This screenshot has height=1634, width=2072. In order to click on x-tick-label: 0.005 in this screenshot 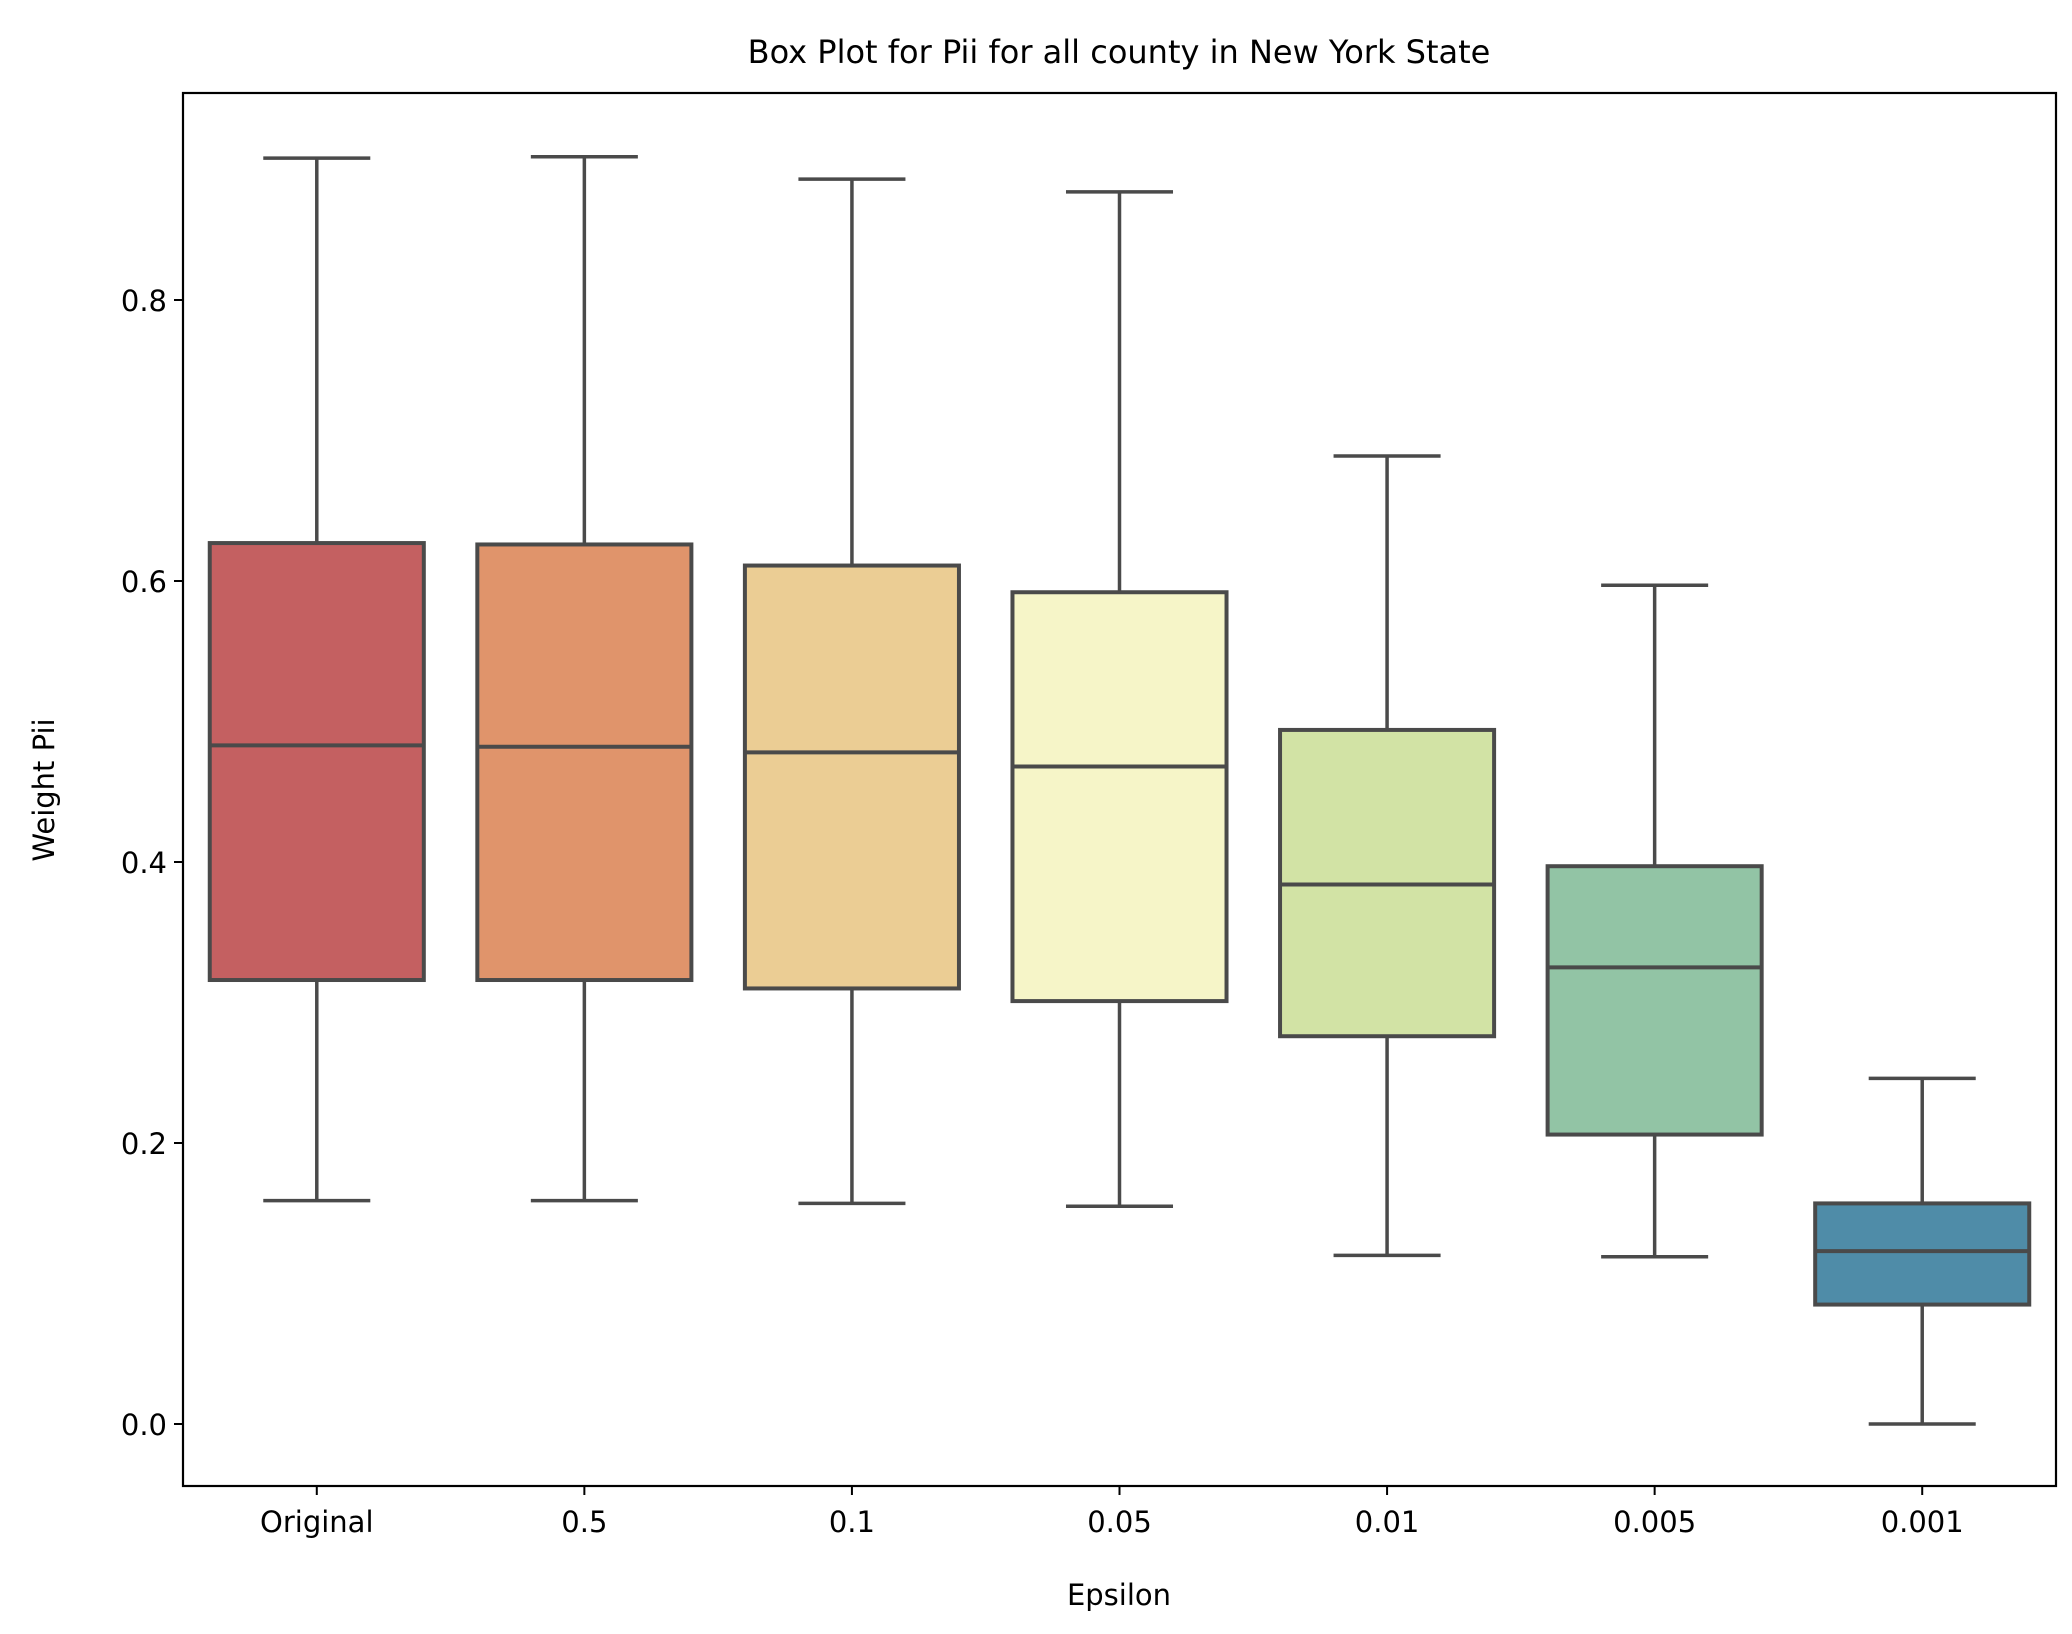, I will do `click(1654, 1522)`.